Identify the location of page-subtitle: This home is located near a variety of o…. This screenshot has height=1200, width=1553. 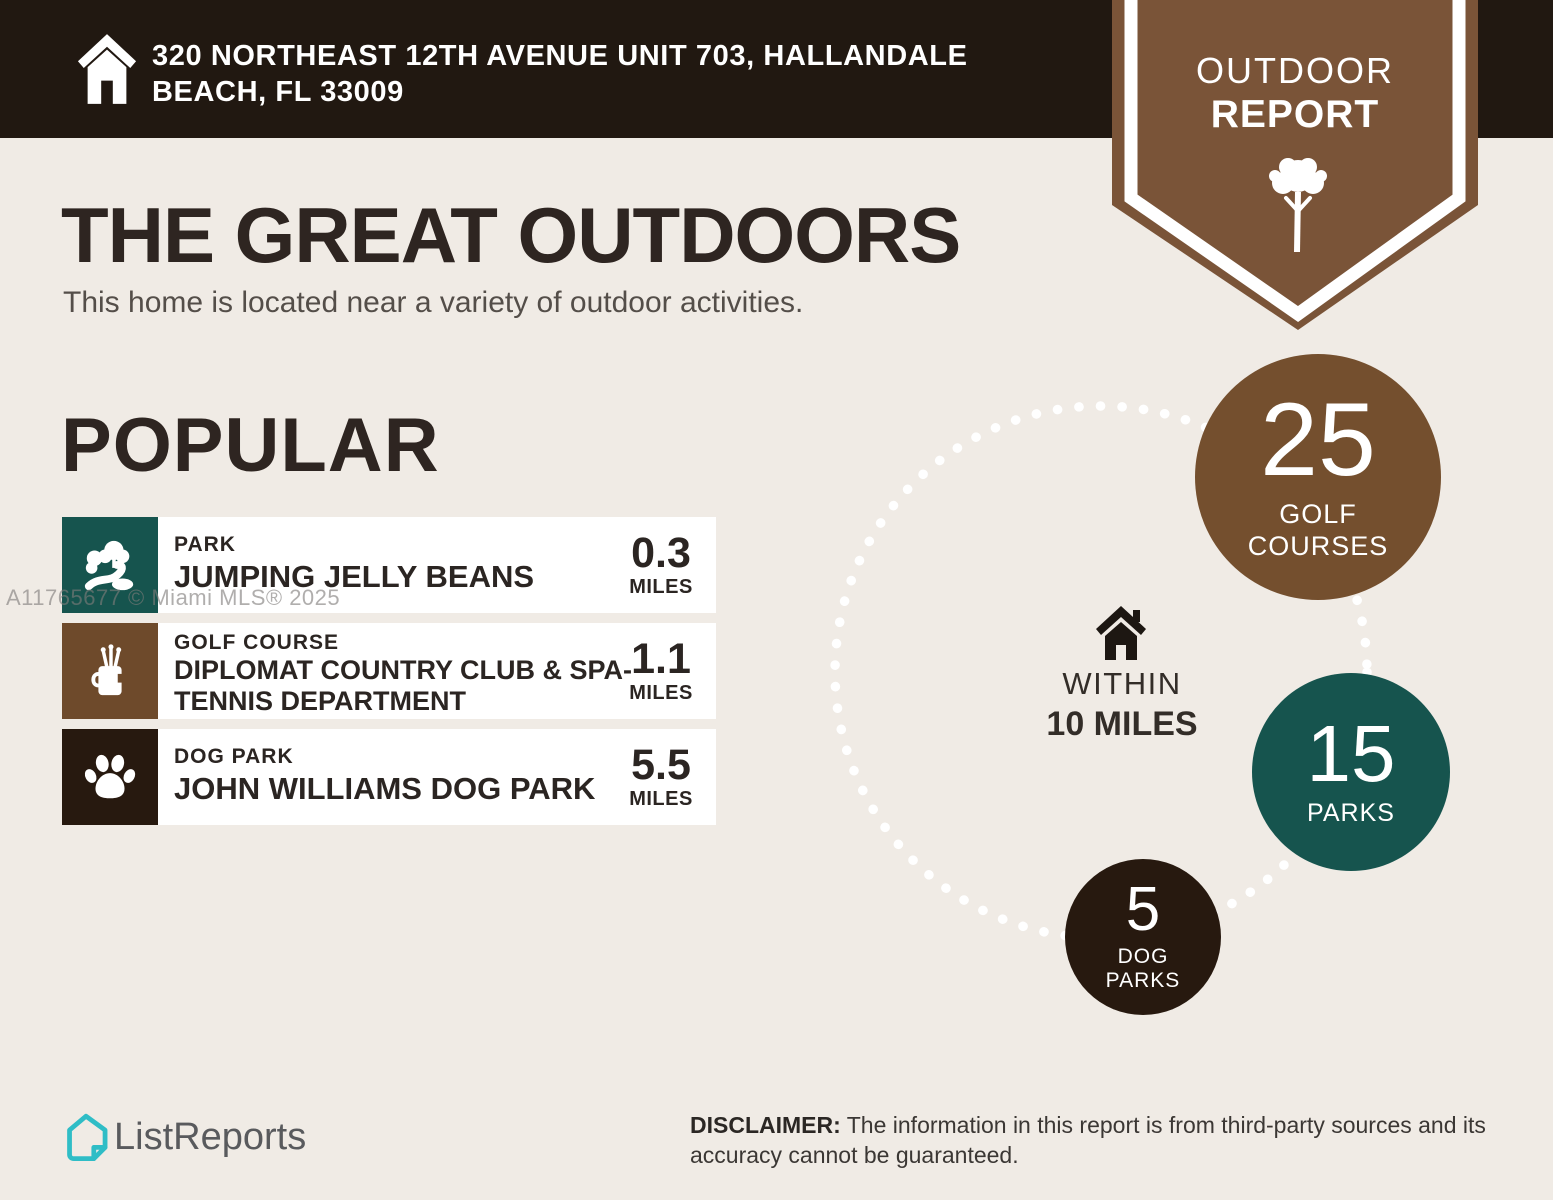
(433, 302).